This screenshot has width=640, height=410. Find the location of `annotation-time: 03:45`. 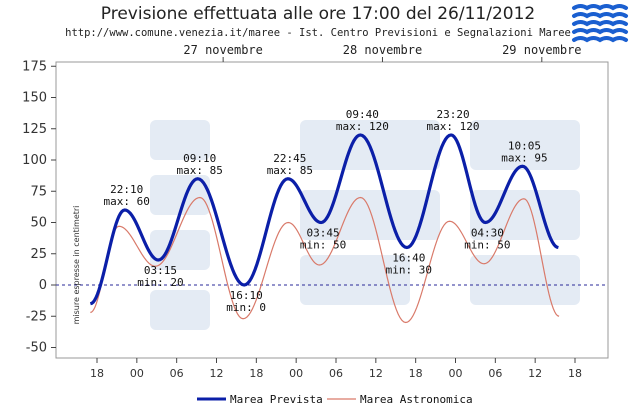

annotation-time: 03:45 is located at coordinates (323, 233).